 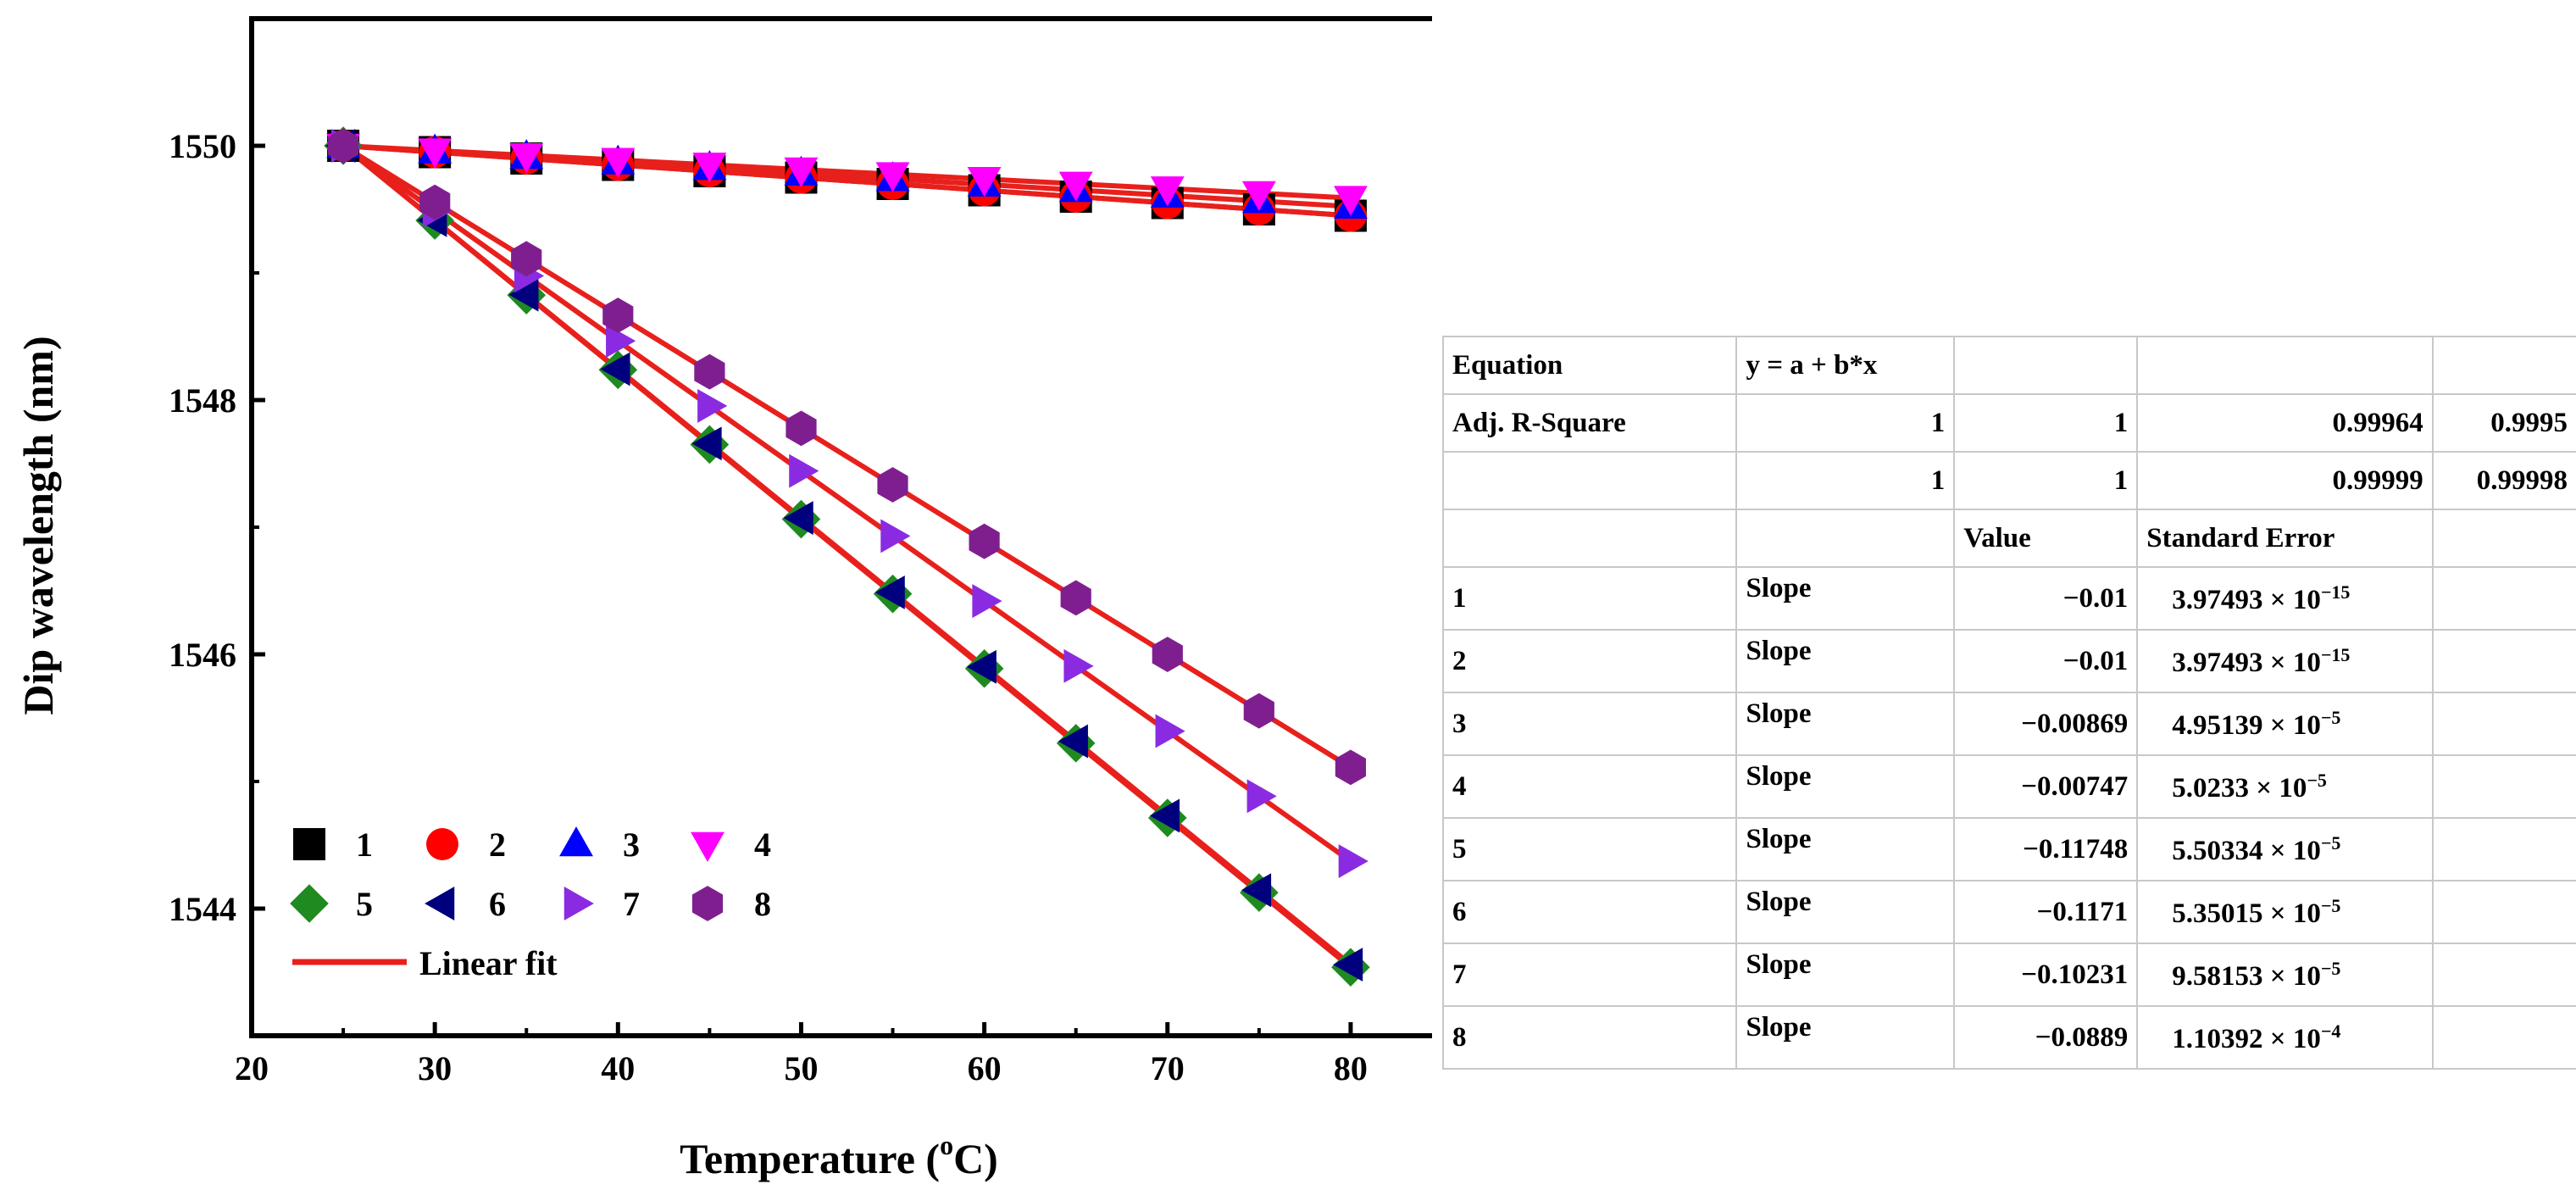 I want to click on row-id: 3, so click(x=1589, y=724).